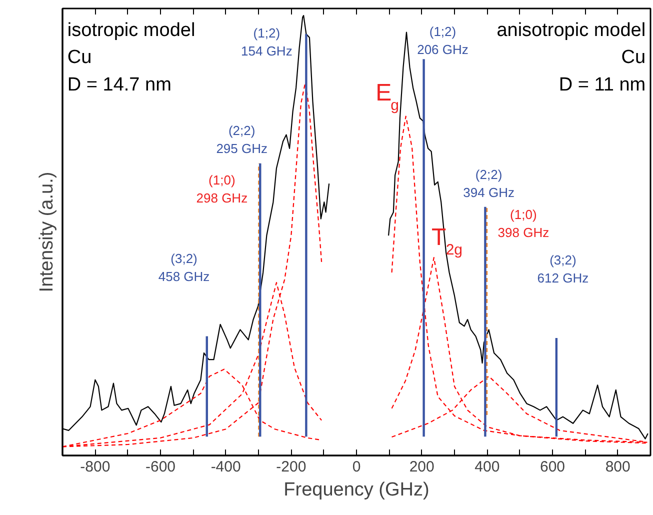 The image size is (653, 515). I want to click on annotation: (1;2) 154 GHz, so click(266, 41).